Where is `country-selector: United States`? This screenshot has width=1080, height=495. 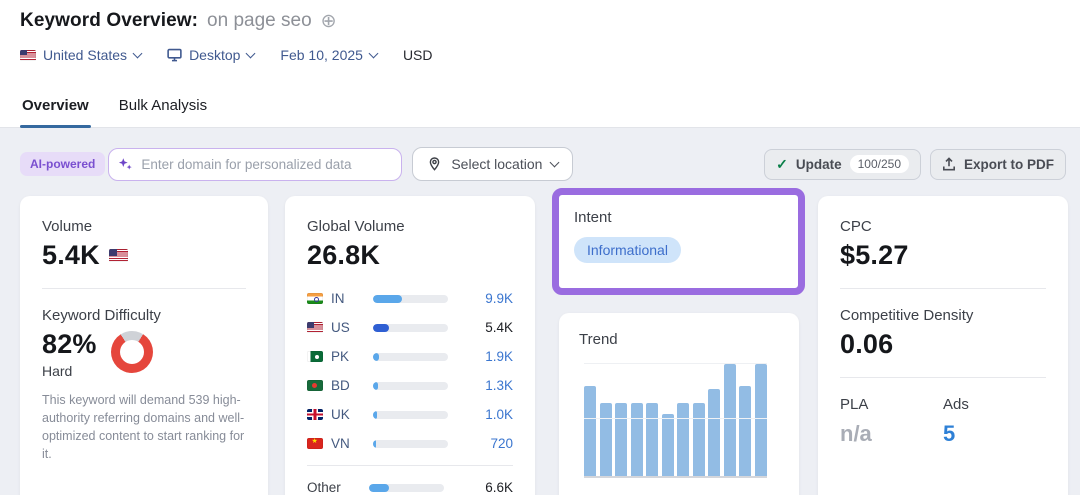 country-selector: United States is located at coordinates (81, 55).